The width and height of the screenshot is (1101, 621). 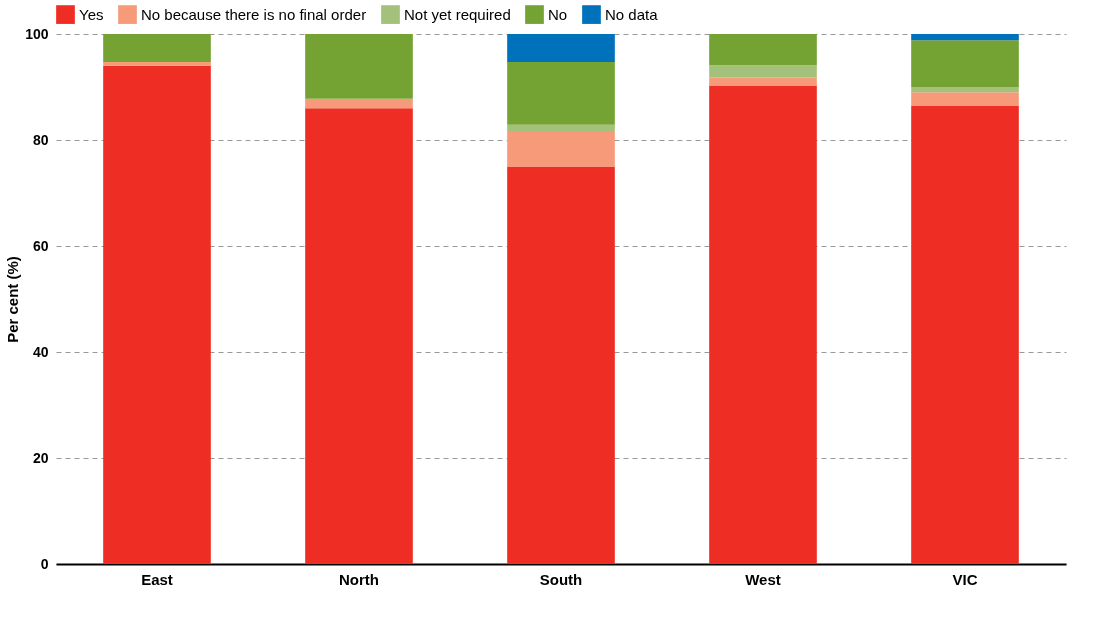 What do you see at coordinates (254, 14) in the screenshot?
I see `legend-label: No because there is no final order` at bounding box center [254, 14].